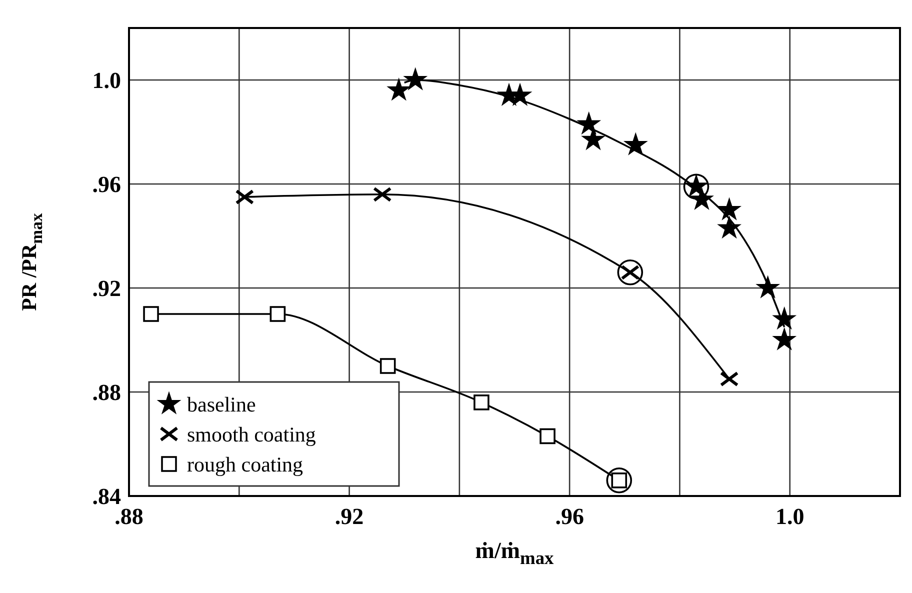 The height and width of the screenshot is (593, 912). I want to click on legend-label: rough coating, so click(245, 464).